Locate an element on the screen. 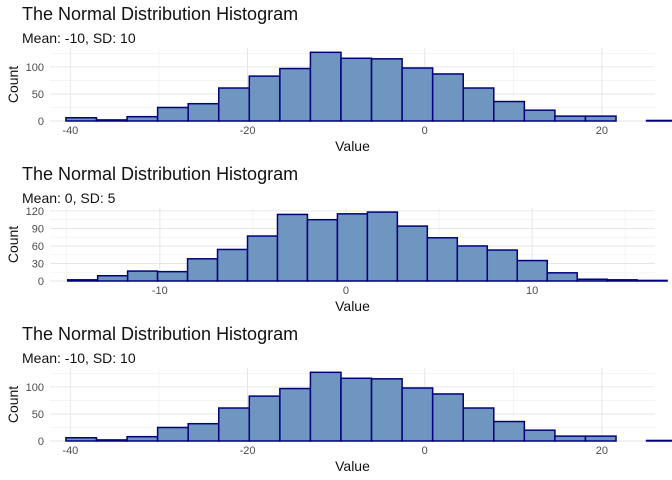 This screenshot has width=672, height=480. x-tick-label: 10 is located at coordinates (532, 291).